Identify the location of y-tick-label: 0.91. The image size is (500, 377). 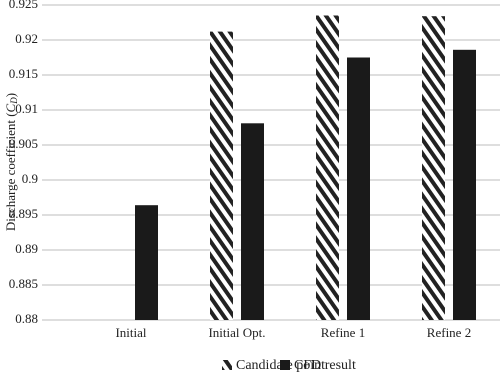
(26, 108).